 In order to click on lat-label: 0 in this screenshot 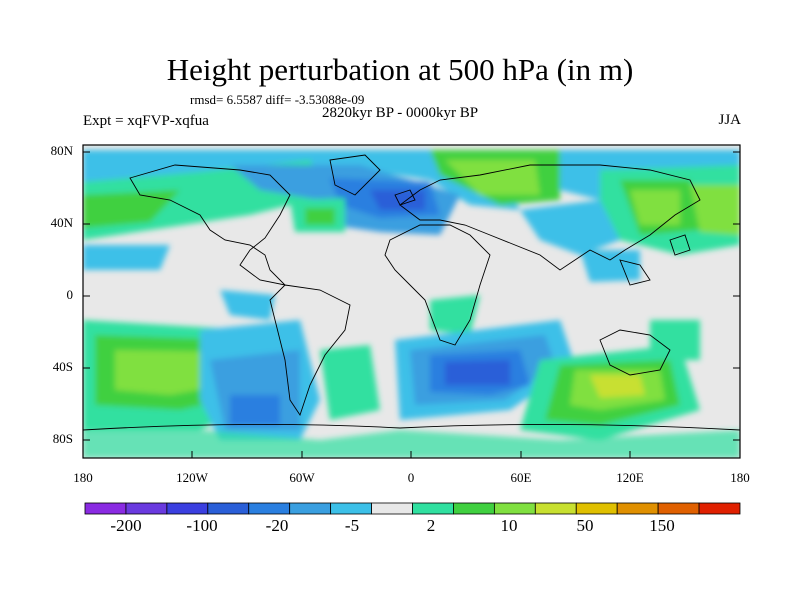, I will do `click(70, 294)`.